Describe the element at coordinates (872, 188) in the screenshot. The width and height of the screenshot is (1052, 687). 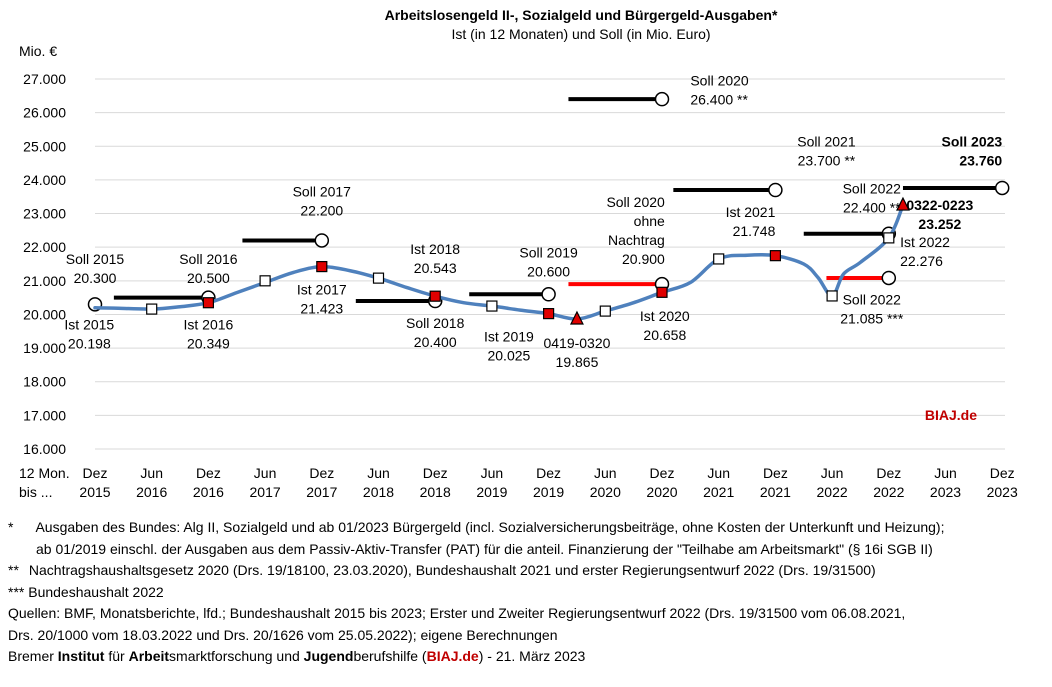
I see `data-label: Soll 2022` at that location.